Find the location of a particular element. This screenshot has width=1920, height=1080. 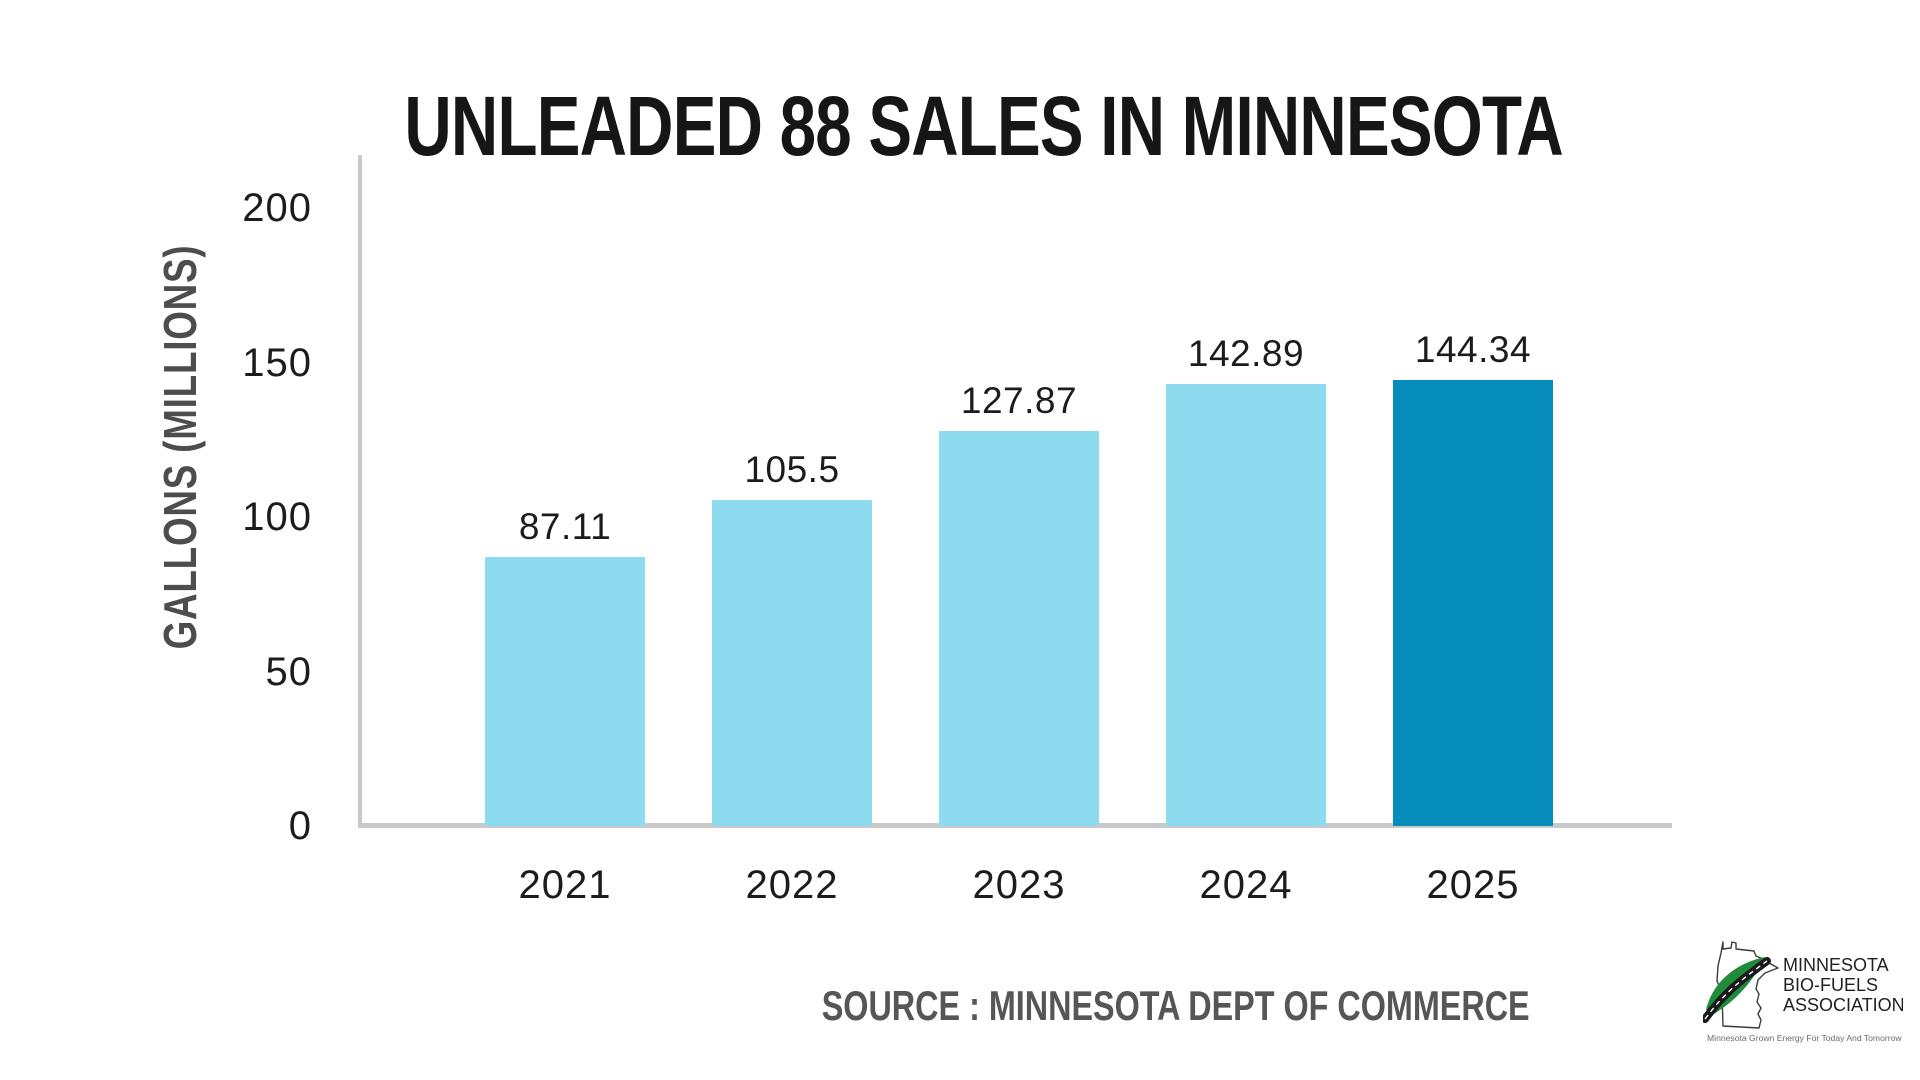

y-tick-label-50: 50 is located at coordinates (288, 671).